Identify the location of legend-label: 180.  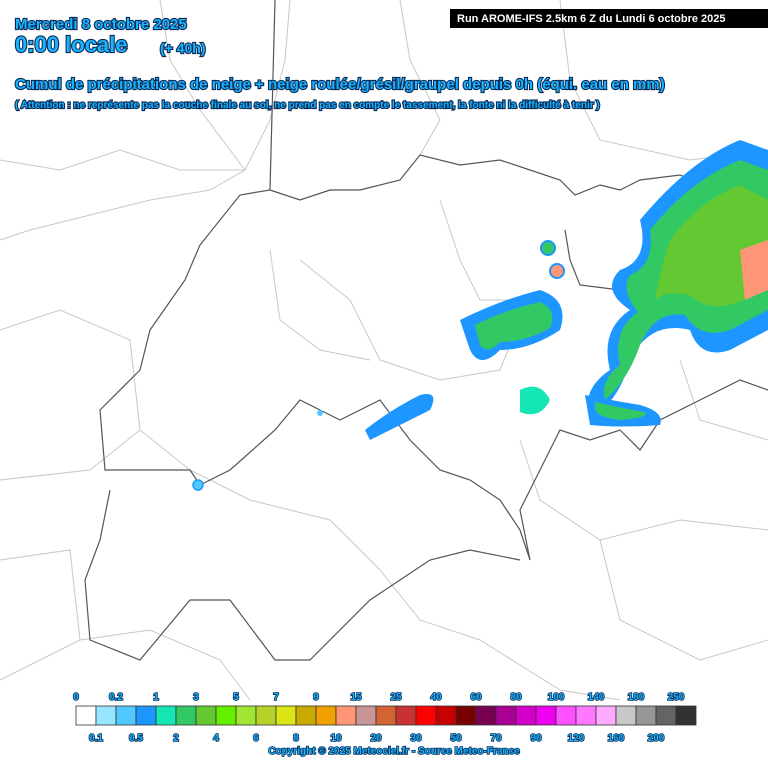
(636, 697).